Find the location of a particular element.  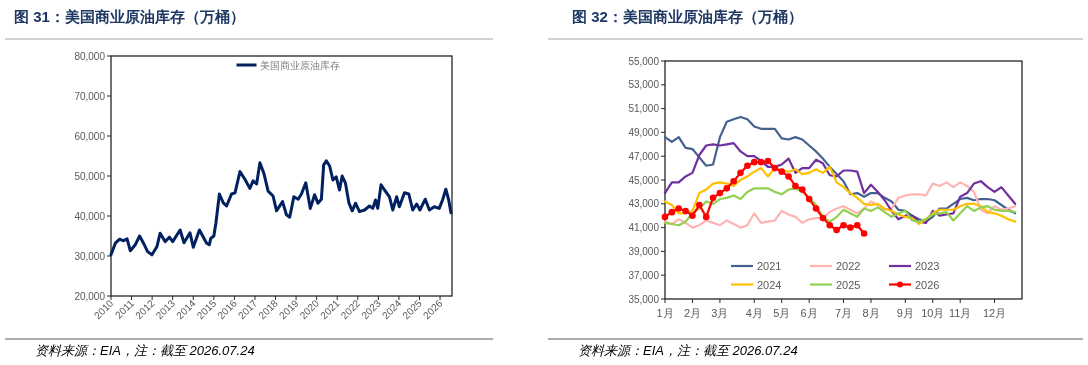

y-tick-label: 47,000 is located at coordinates (644, 156).